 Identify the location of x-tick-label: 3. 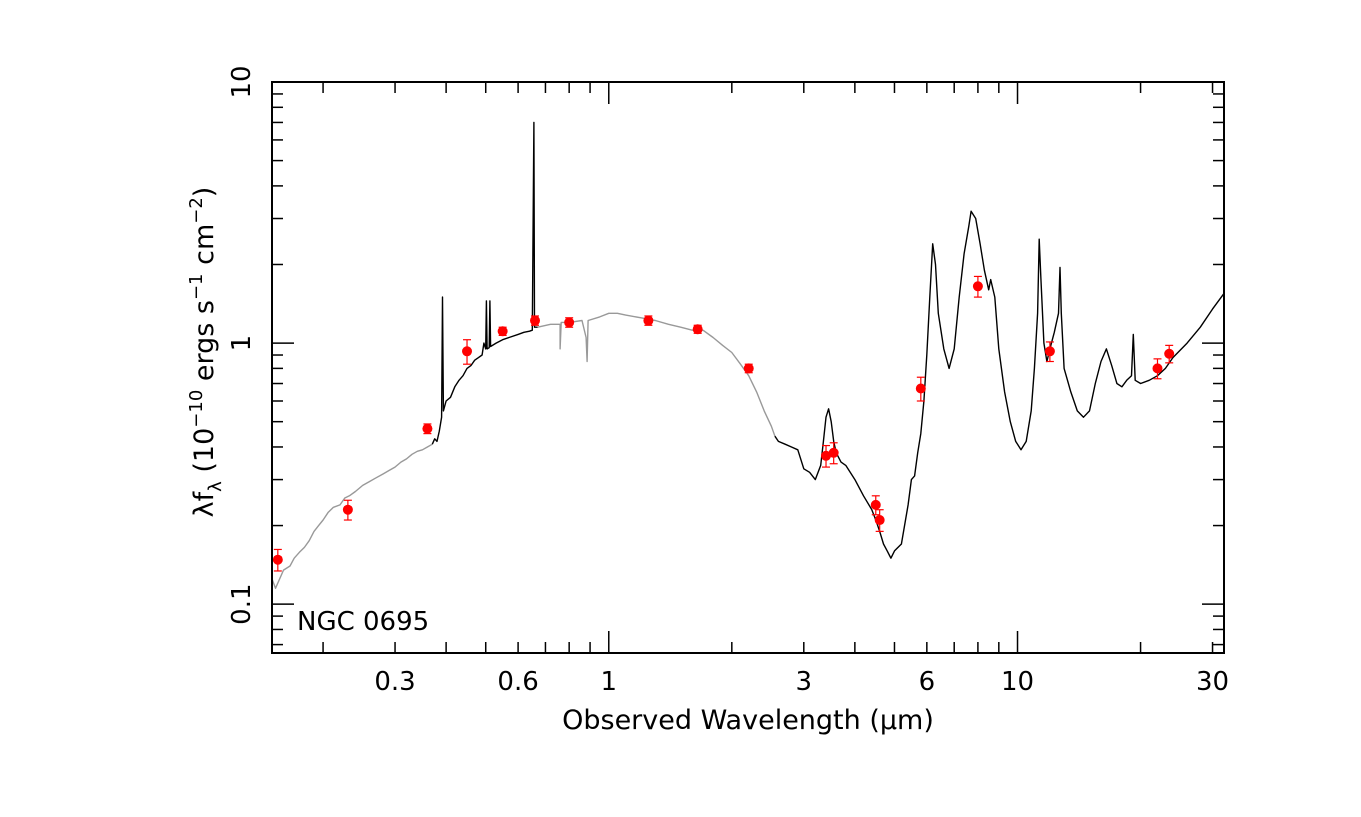
(804, 682).